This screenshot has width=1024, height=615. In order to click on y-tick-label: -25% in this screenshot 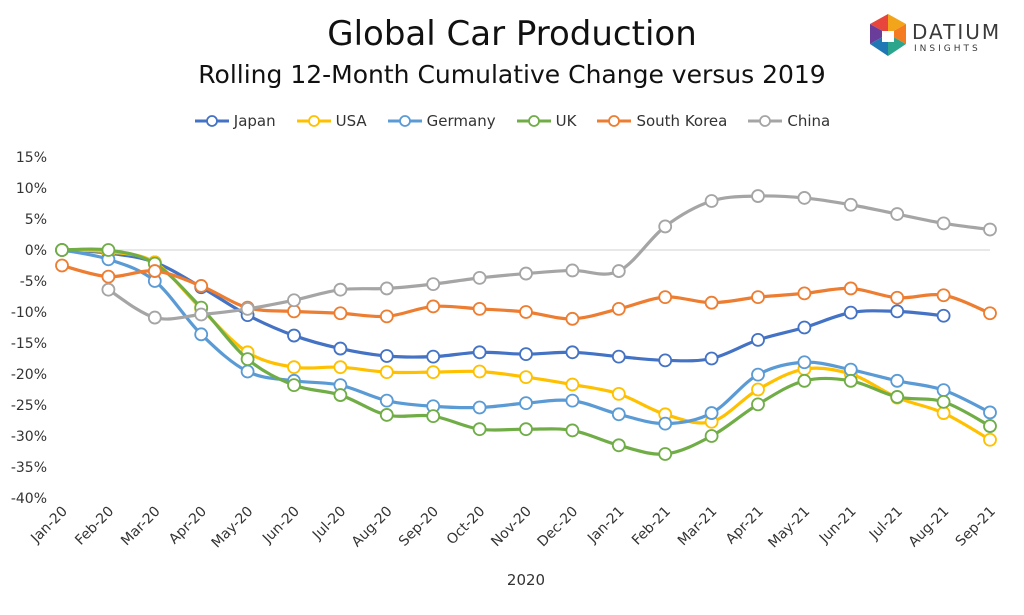, I will do `click(29, 406)`.